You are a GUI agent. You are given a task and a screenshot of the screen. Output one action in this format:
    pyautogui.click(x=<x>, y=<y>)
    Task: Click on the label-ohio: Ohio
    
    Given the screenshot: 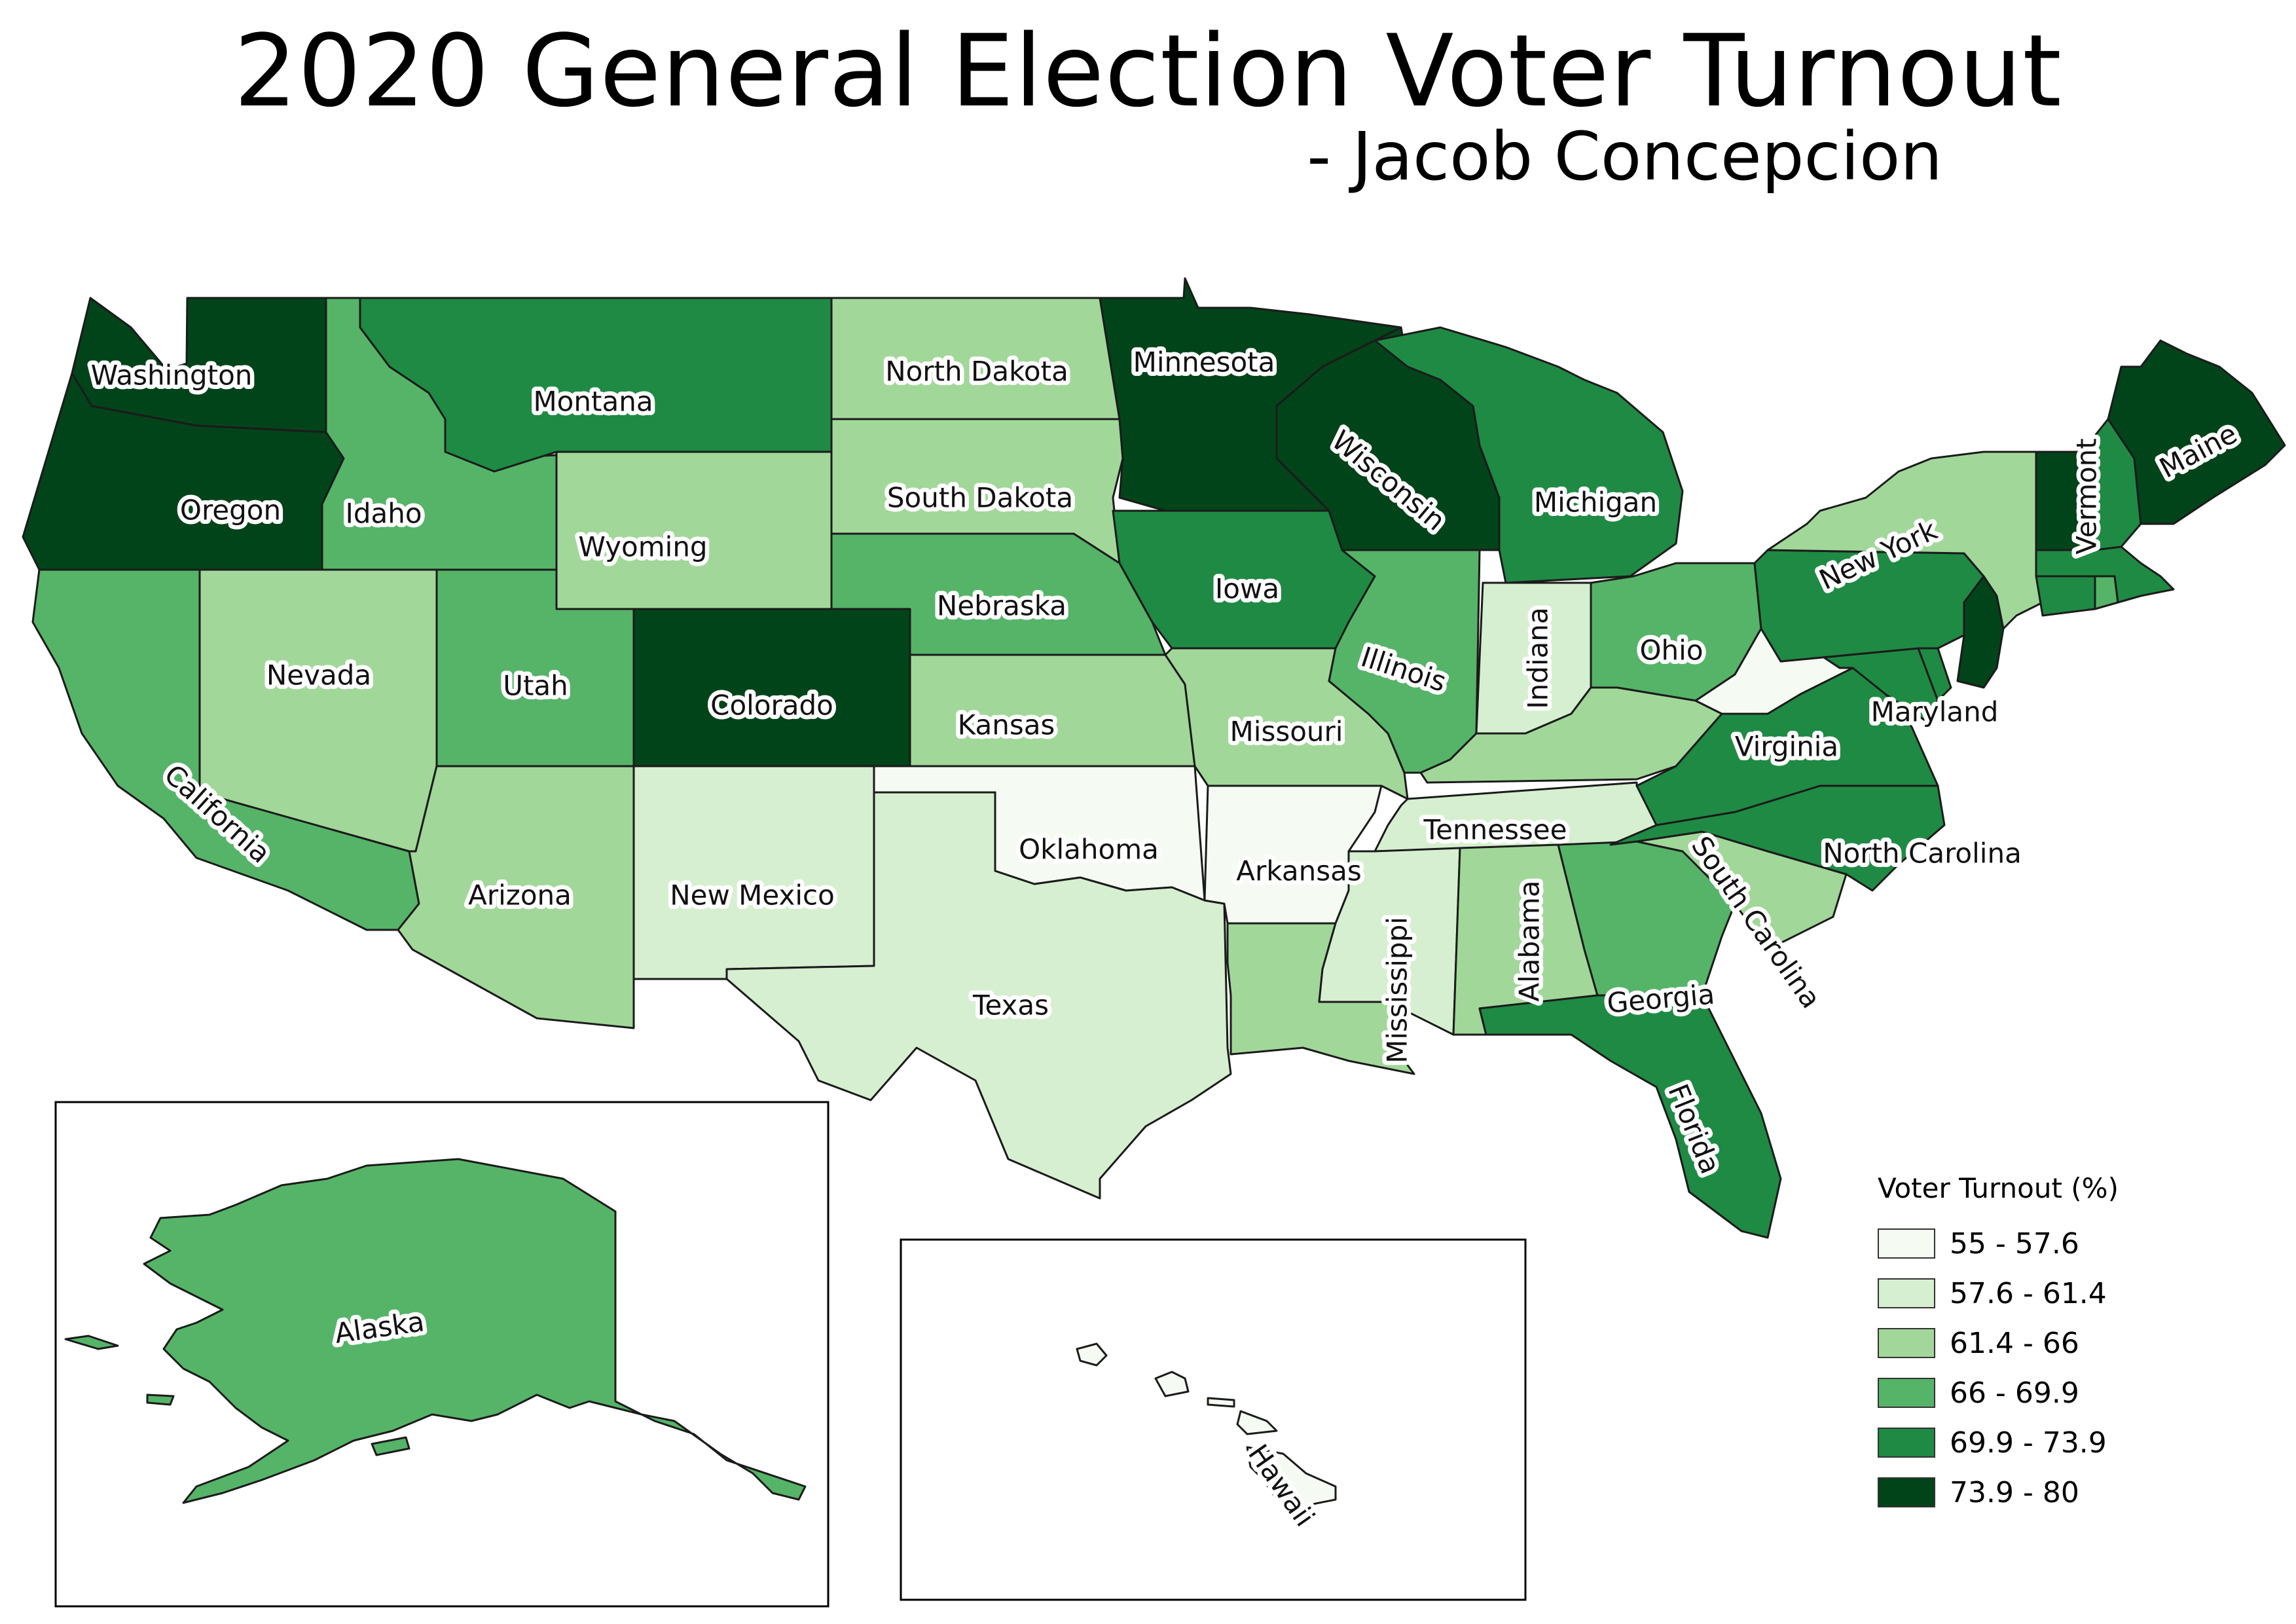 What is the action you would take?
    pyautogui.click(x=1671, y=651)
    